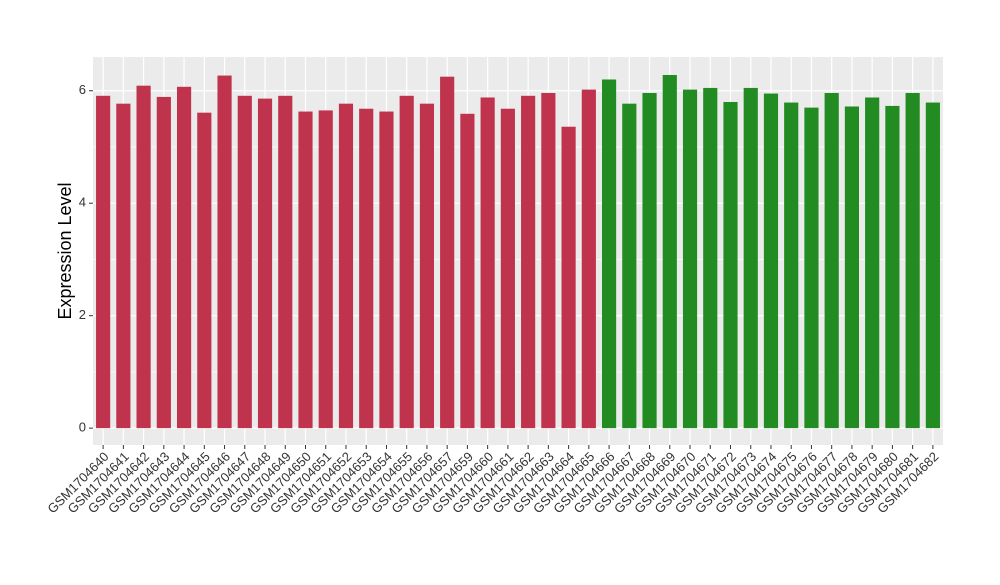 The width and height of the screenshot is (1000, 585). Describe the element at coordinates (82, 427) in the screenshot. I see `y-tick-label: 0` at that location.